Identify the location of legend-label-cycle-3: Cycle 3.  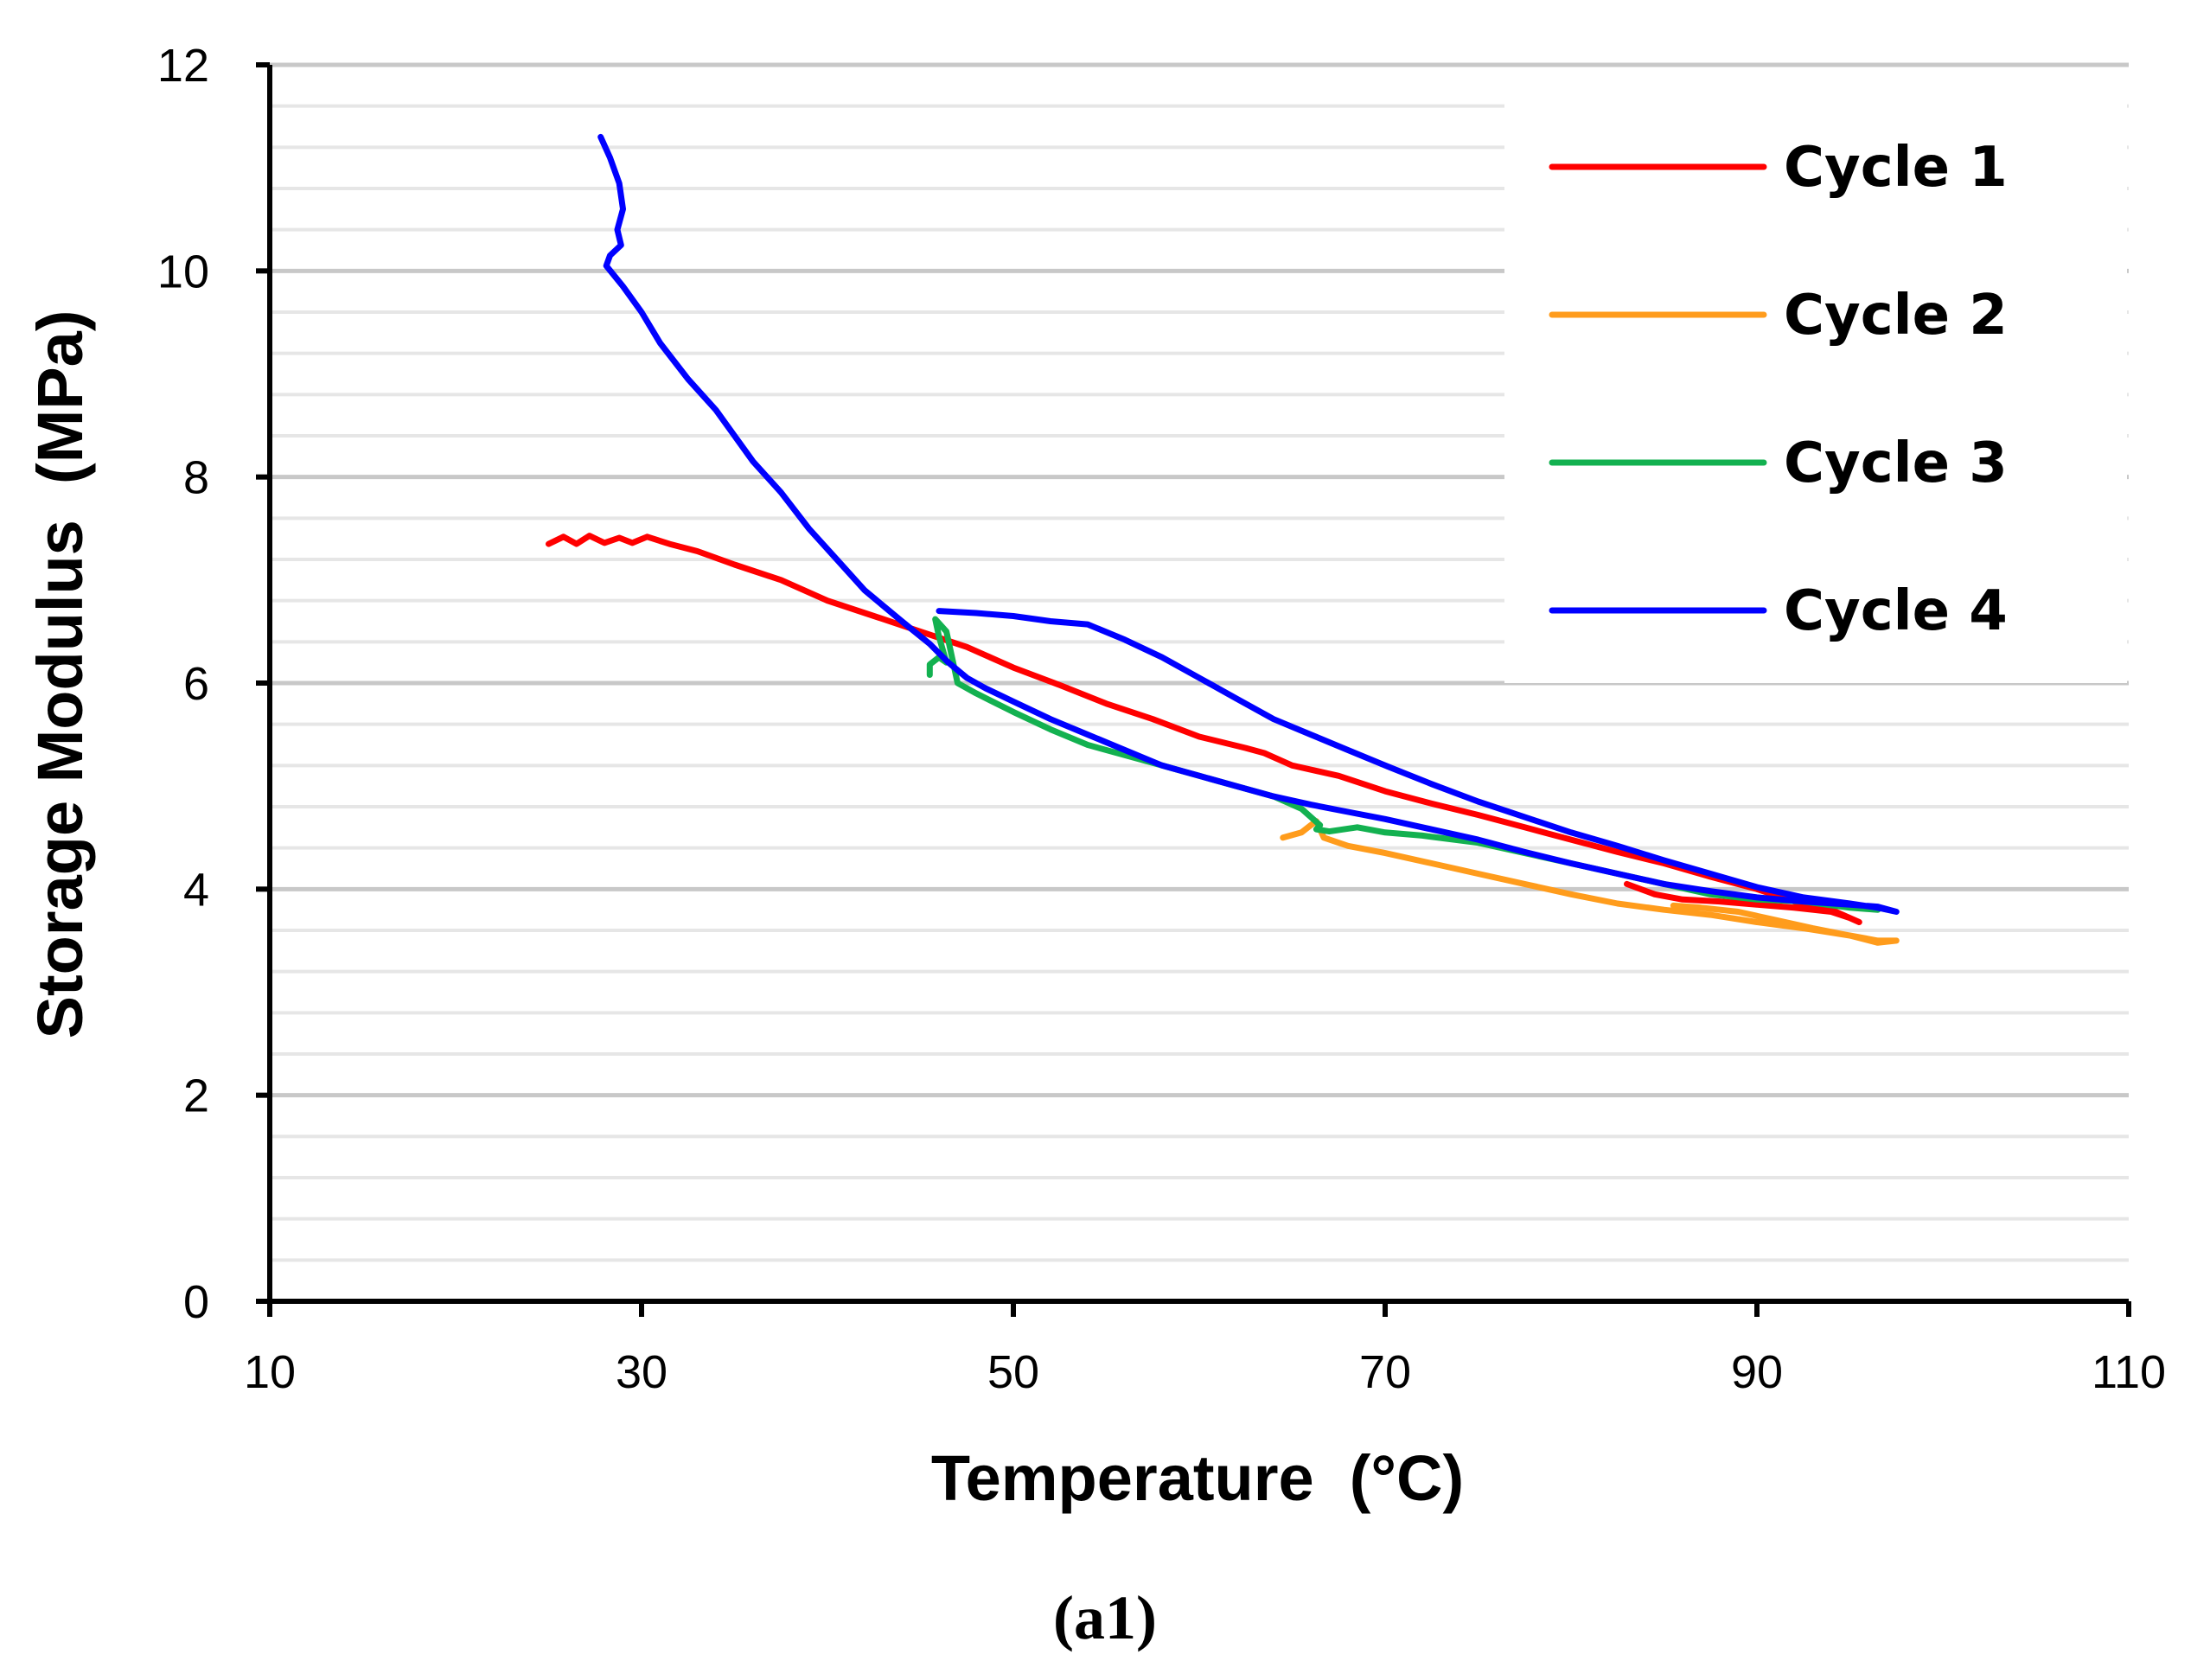
(1896, 463).